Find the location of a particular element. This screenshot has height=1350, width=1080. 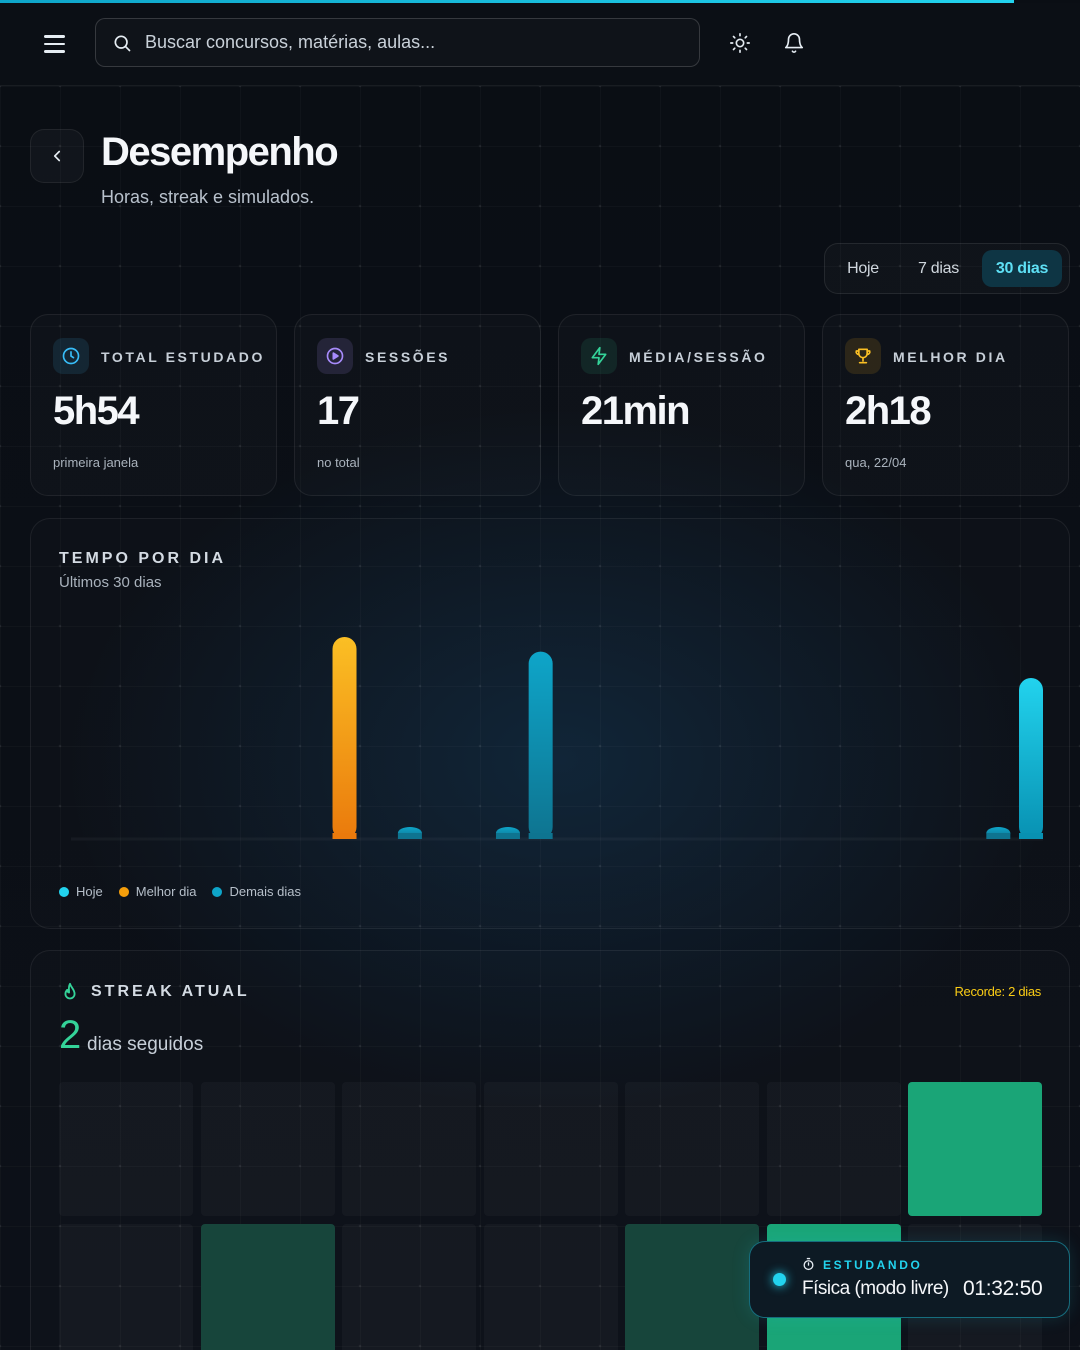

search-icon is located at coordinates (122, 43).